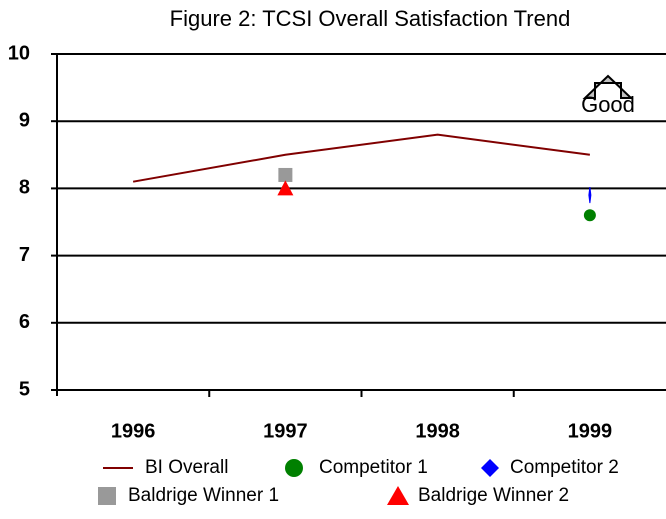 This screenshot has width=666, height=519. I want to click on x-tick-label: 1999, so click(590, 431).